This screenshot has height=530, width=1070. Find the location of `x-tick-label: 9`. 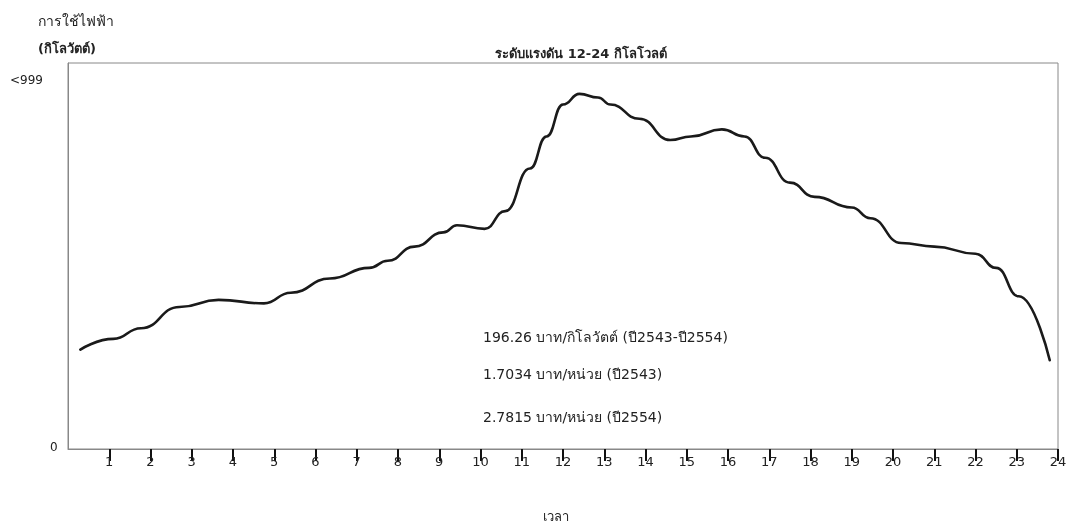

x-tick-label: 9 is located at coordinates (439, 461).